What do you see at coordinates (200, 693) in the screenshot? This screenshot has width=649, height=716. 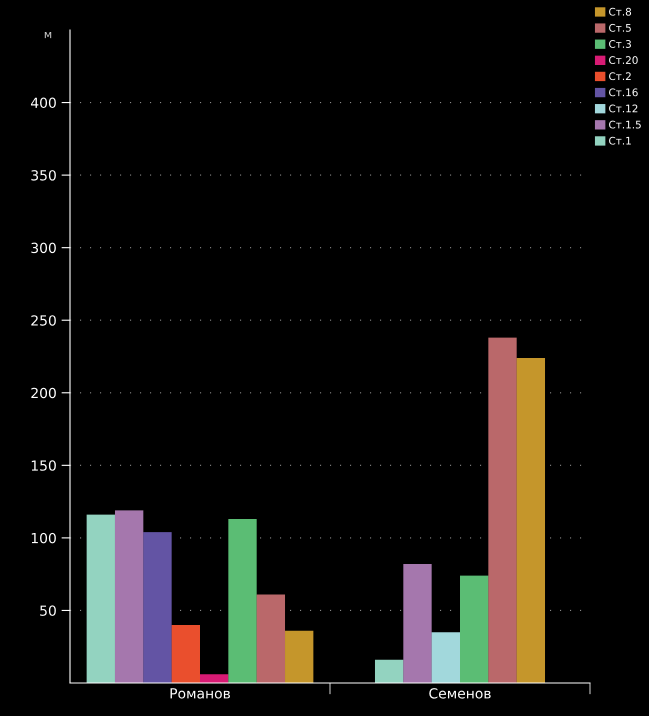 I see `x-tick-label: Романов` at bounding box center [200, 693].